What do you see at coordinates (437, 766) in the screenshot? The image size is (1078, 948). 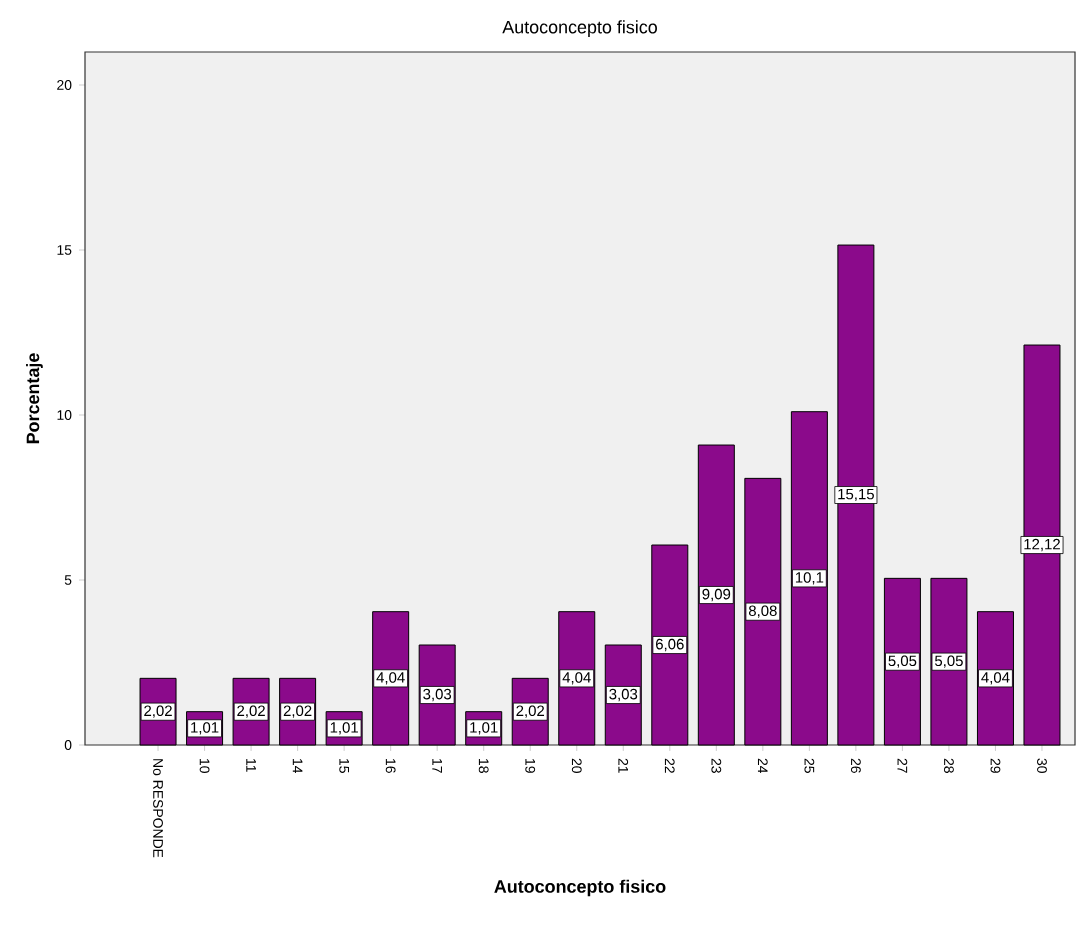 I see `x-tick-label: 17` at bounding box center [437, 766].